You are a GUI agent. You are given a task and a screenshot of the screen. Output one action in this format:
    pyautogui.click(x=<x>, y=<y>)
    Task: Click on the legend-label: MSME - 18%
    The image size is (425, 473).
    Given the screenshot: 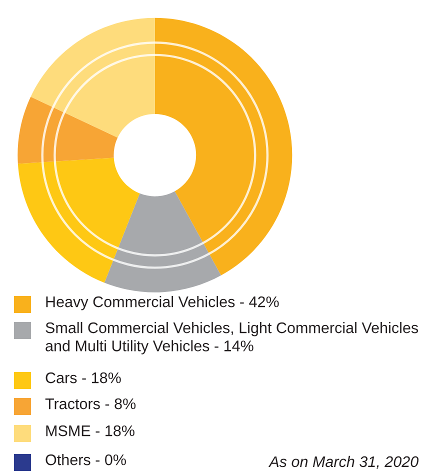 What is the action you would take?
    pyautogui.click(x=90, y=430)
    